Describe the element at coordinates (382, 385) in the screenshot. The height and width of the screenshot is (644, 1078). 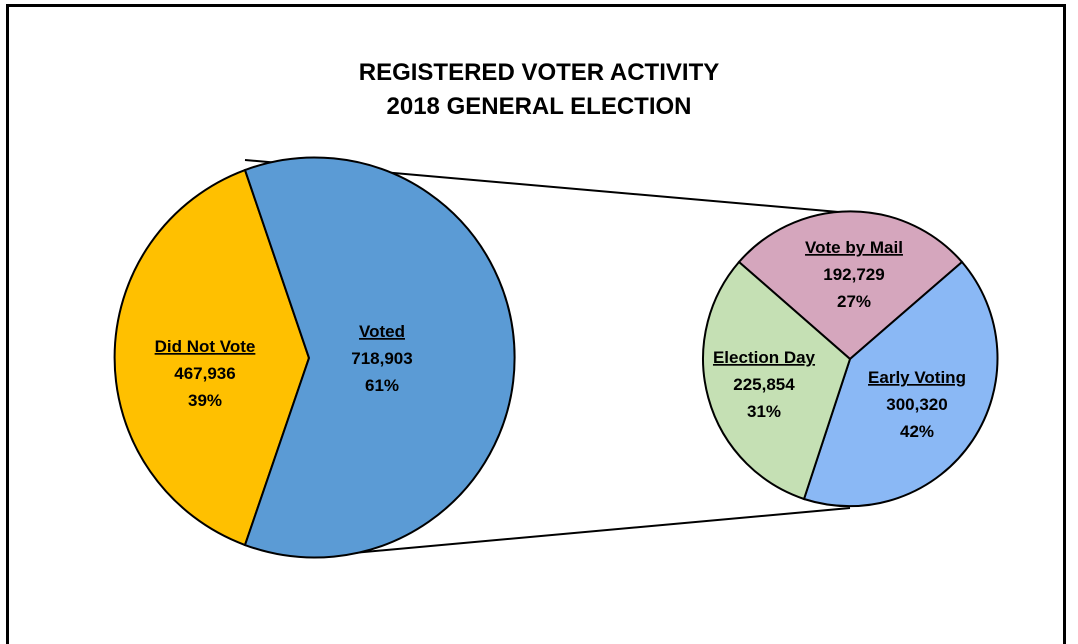
I see `voted-percent: 61%` at that location.